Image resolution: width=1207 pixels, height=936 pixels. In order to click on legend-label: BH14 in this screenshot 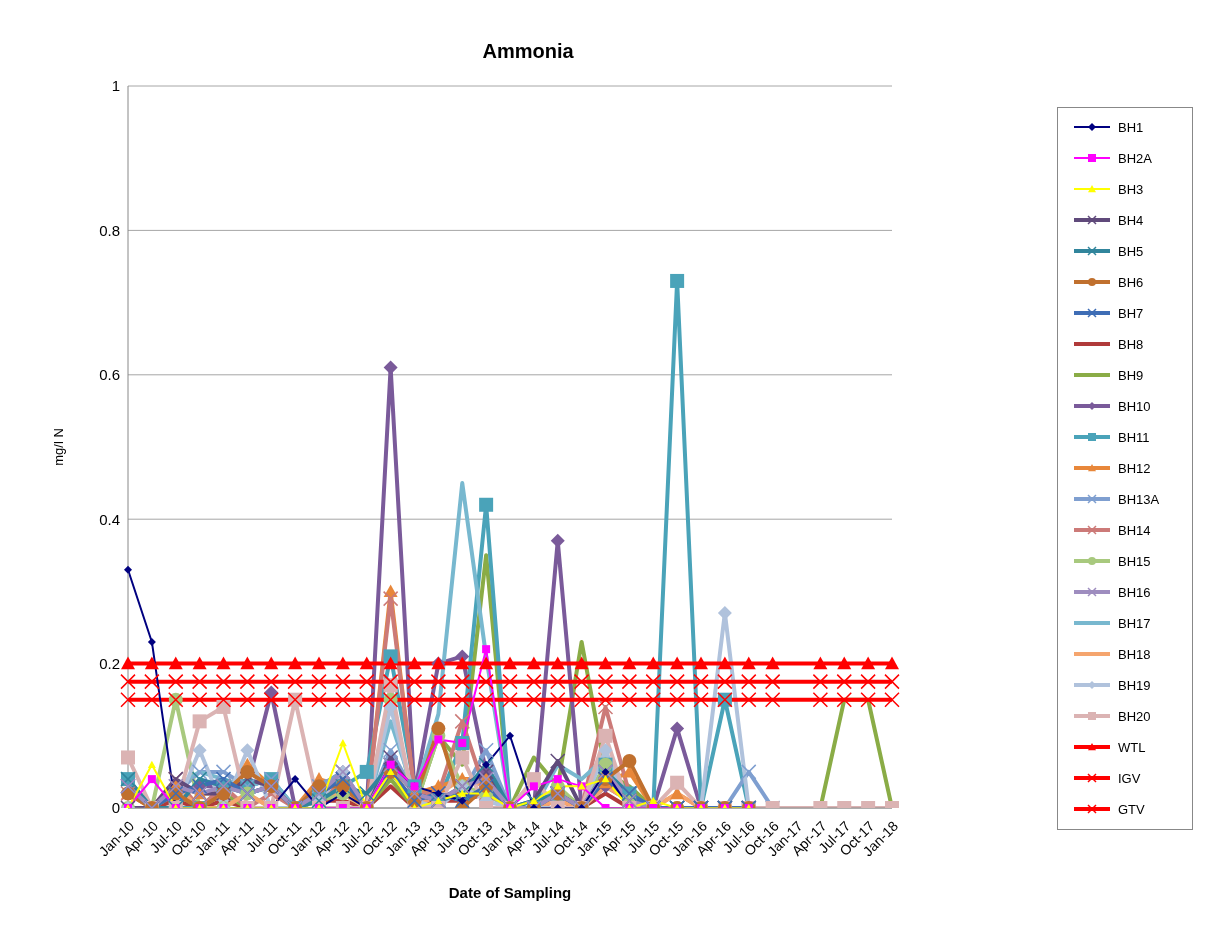, I will do `click(1134, 530)`.